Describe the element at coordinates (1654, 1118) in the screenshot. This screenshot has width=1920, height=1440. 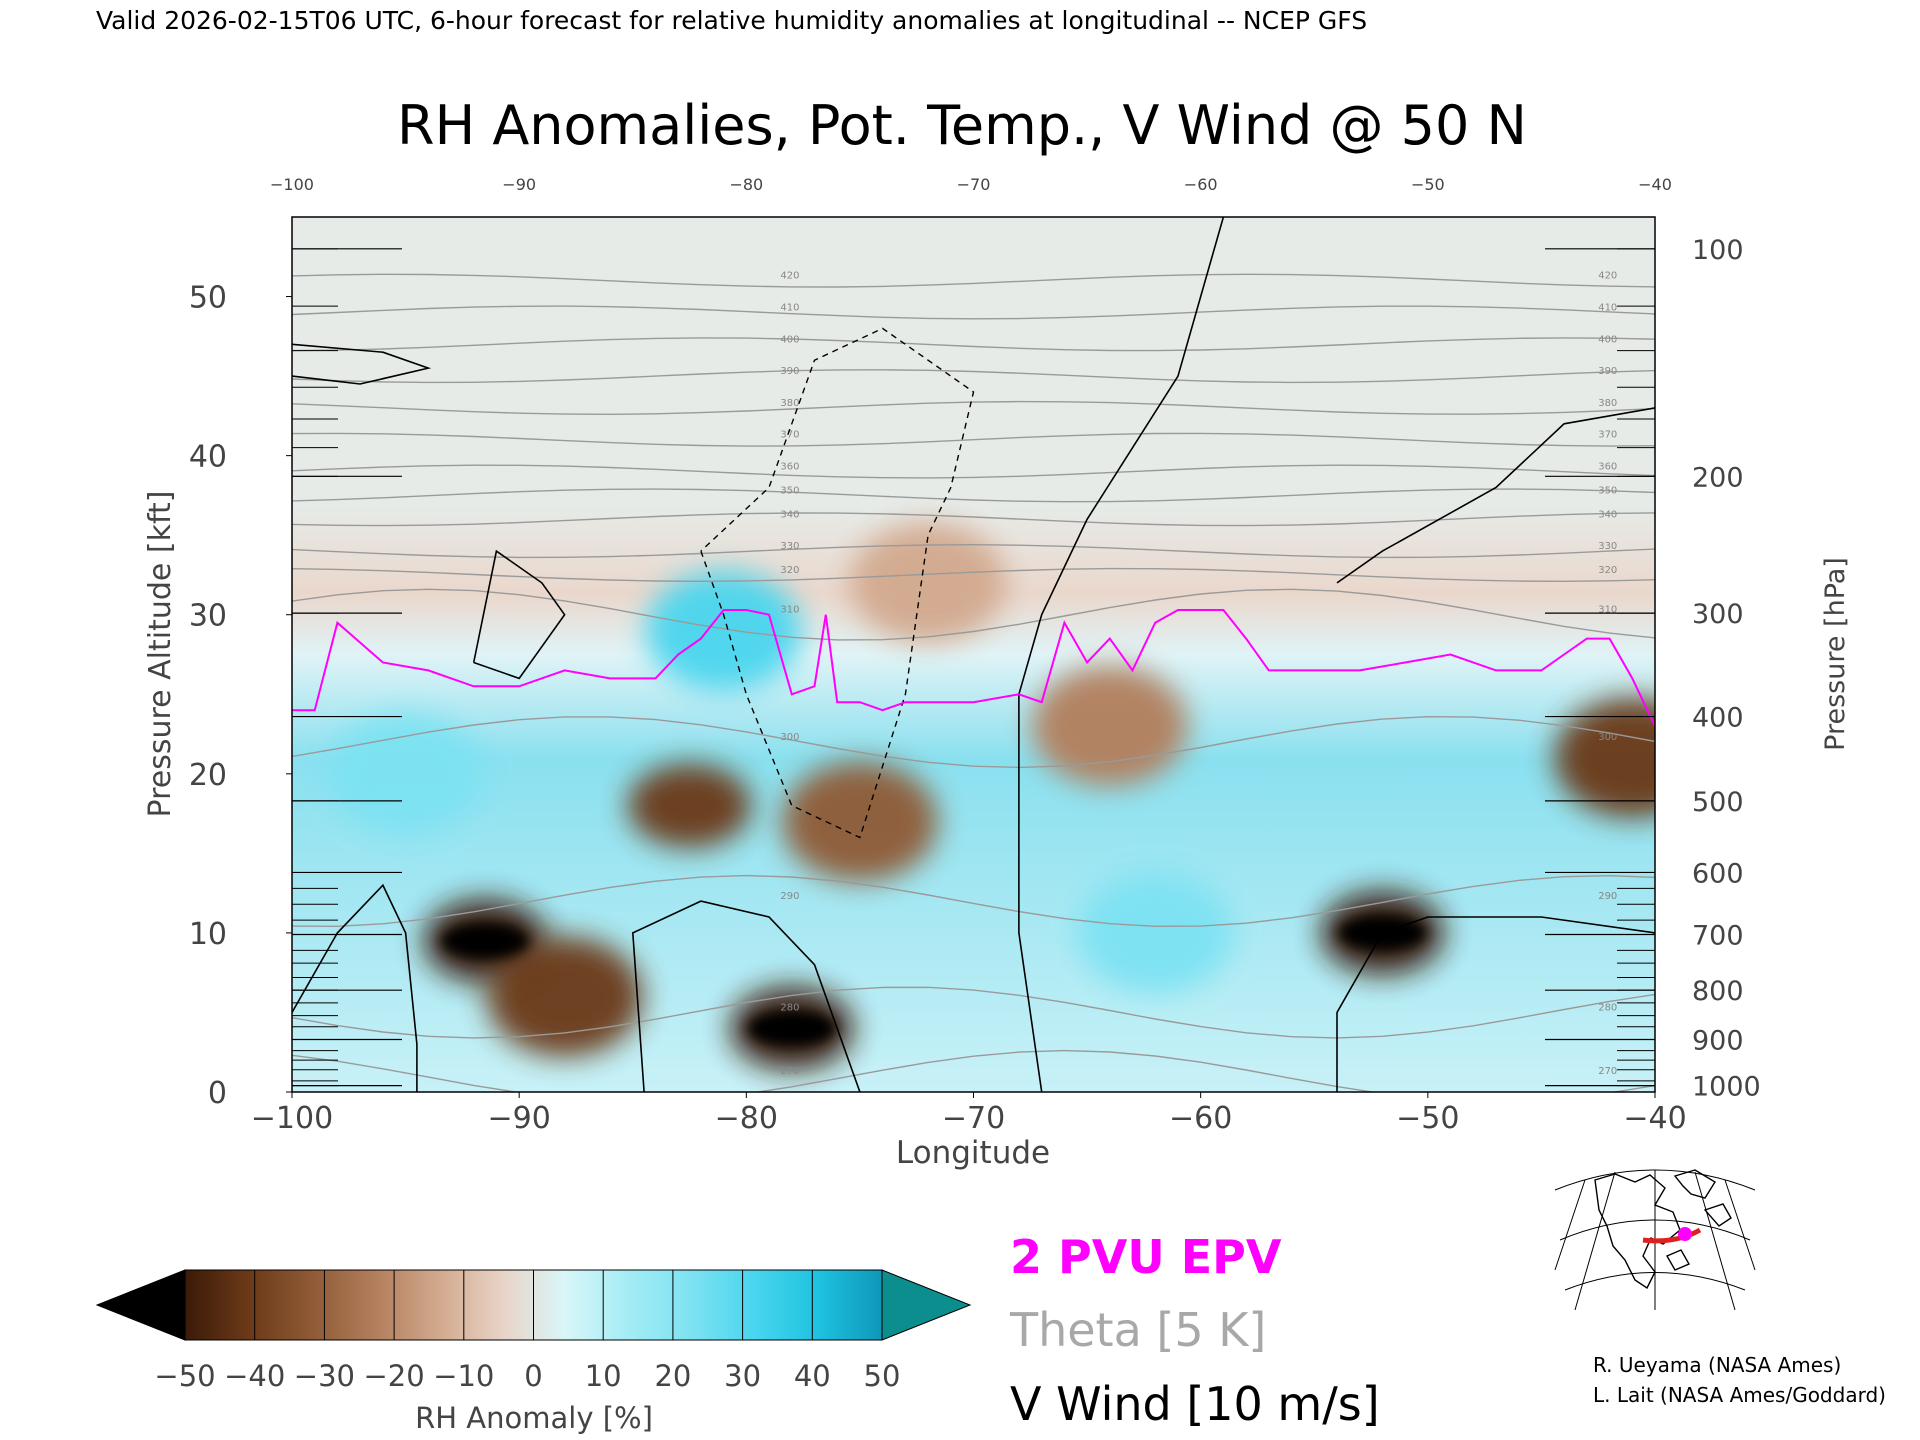
I see `x-tick-label: −40` at that location.